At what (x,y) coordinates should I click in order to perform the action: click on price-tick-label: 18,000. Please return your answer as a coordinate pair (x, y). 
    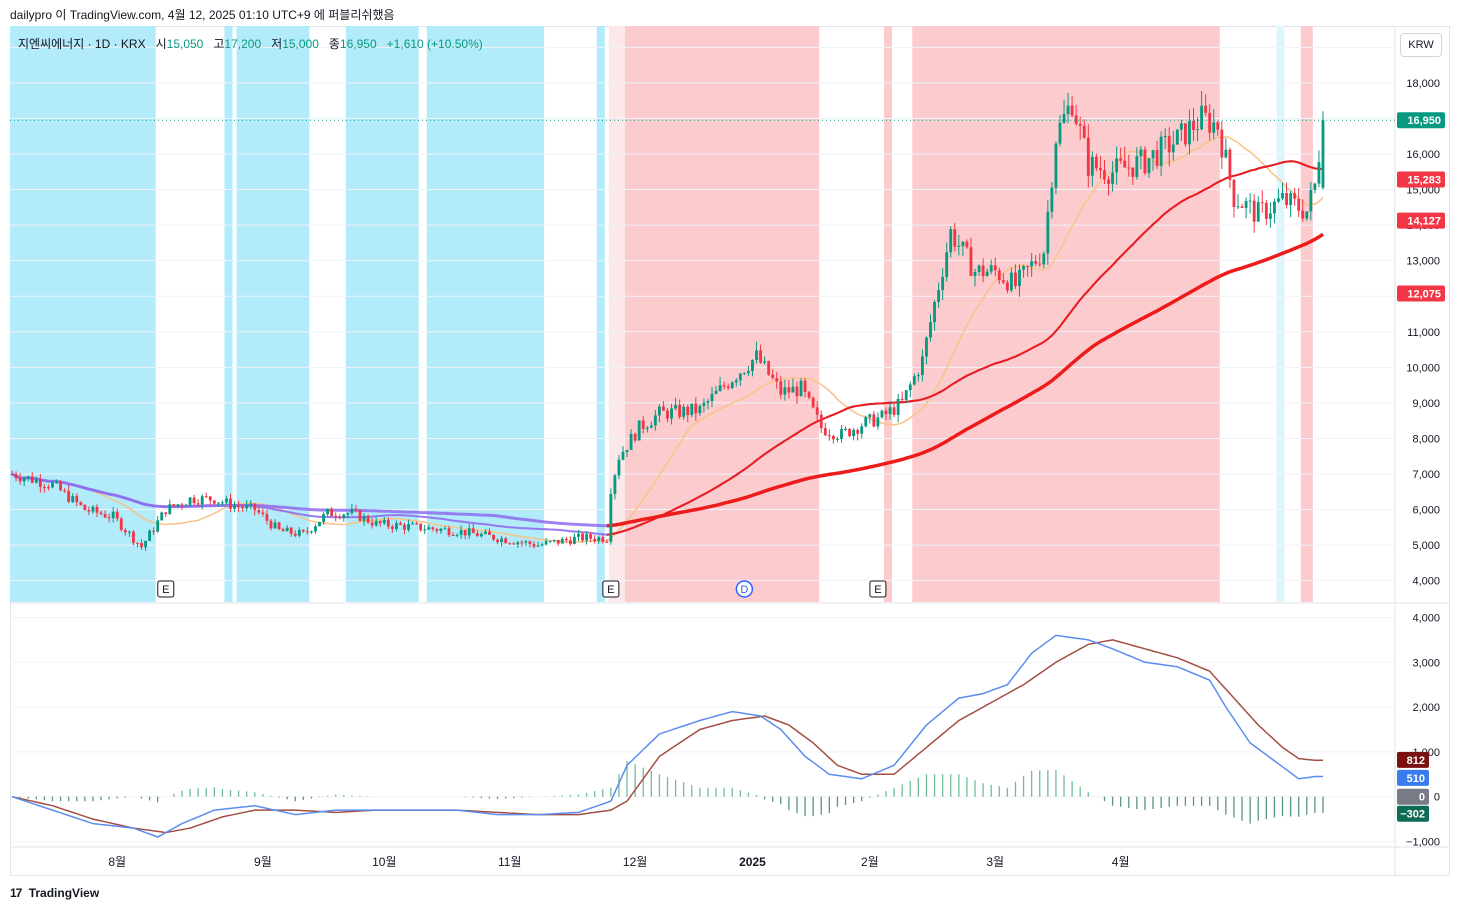
    Looking at the image, I should click on (1423, 84).